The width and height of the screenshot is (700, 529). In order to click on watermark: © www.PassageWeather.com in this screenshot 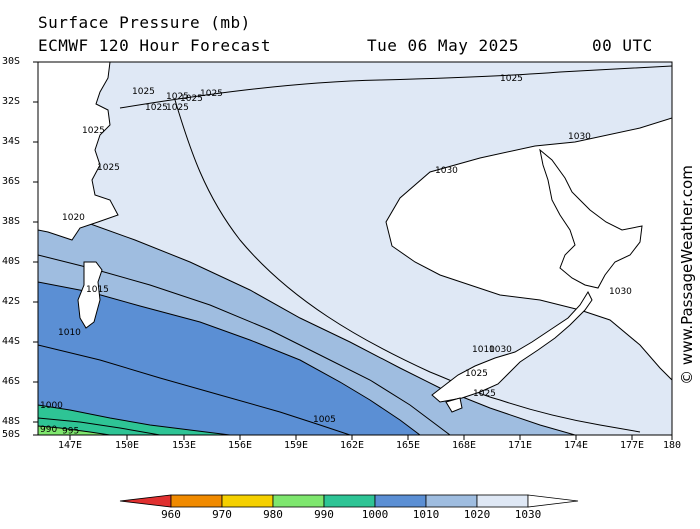, I will do `click(687, 275)`.